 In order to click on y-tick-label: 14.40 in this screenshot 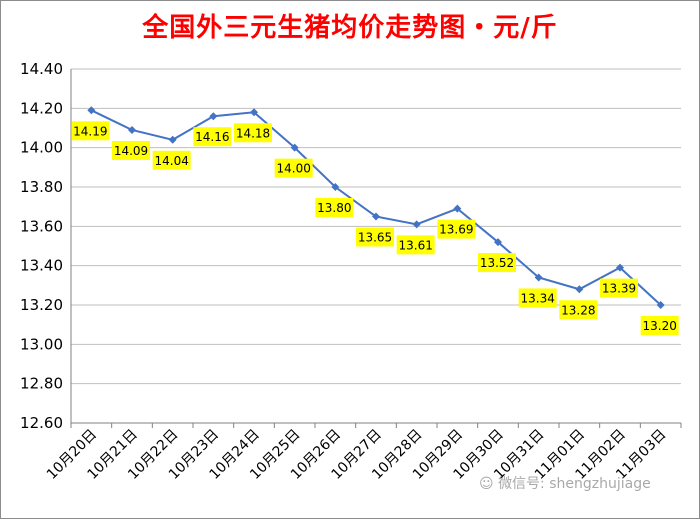, I will do `click(41, 69)`.